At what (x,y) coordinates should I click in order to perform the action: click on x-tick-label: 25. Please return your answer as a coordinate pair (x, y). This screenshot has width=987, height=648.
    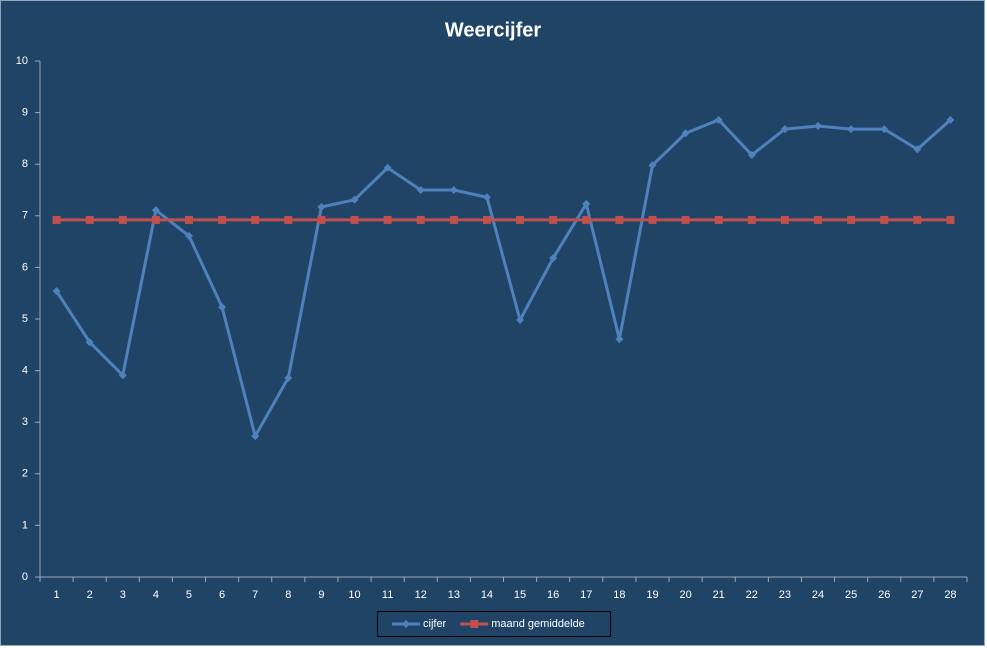
    Looking at the image, I should click on (851, 595).